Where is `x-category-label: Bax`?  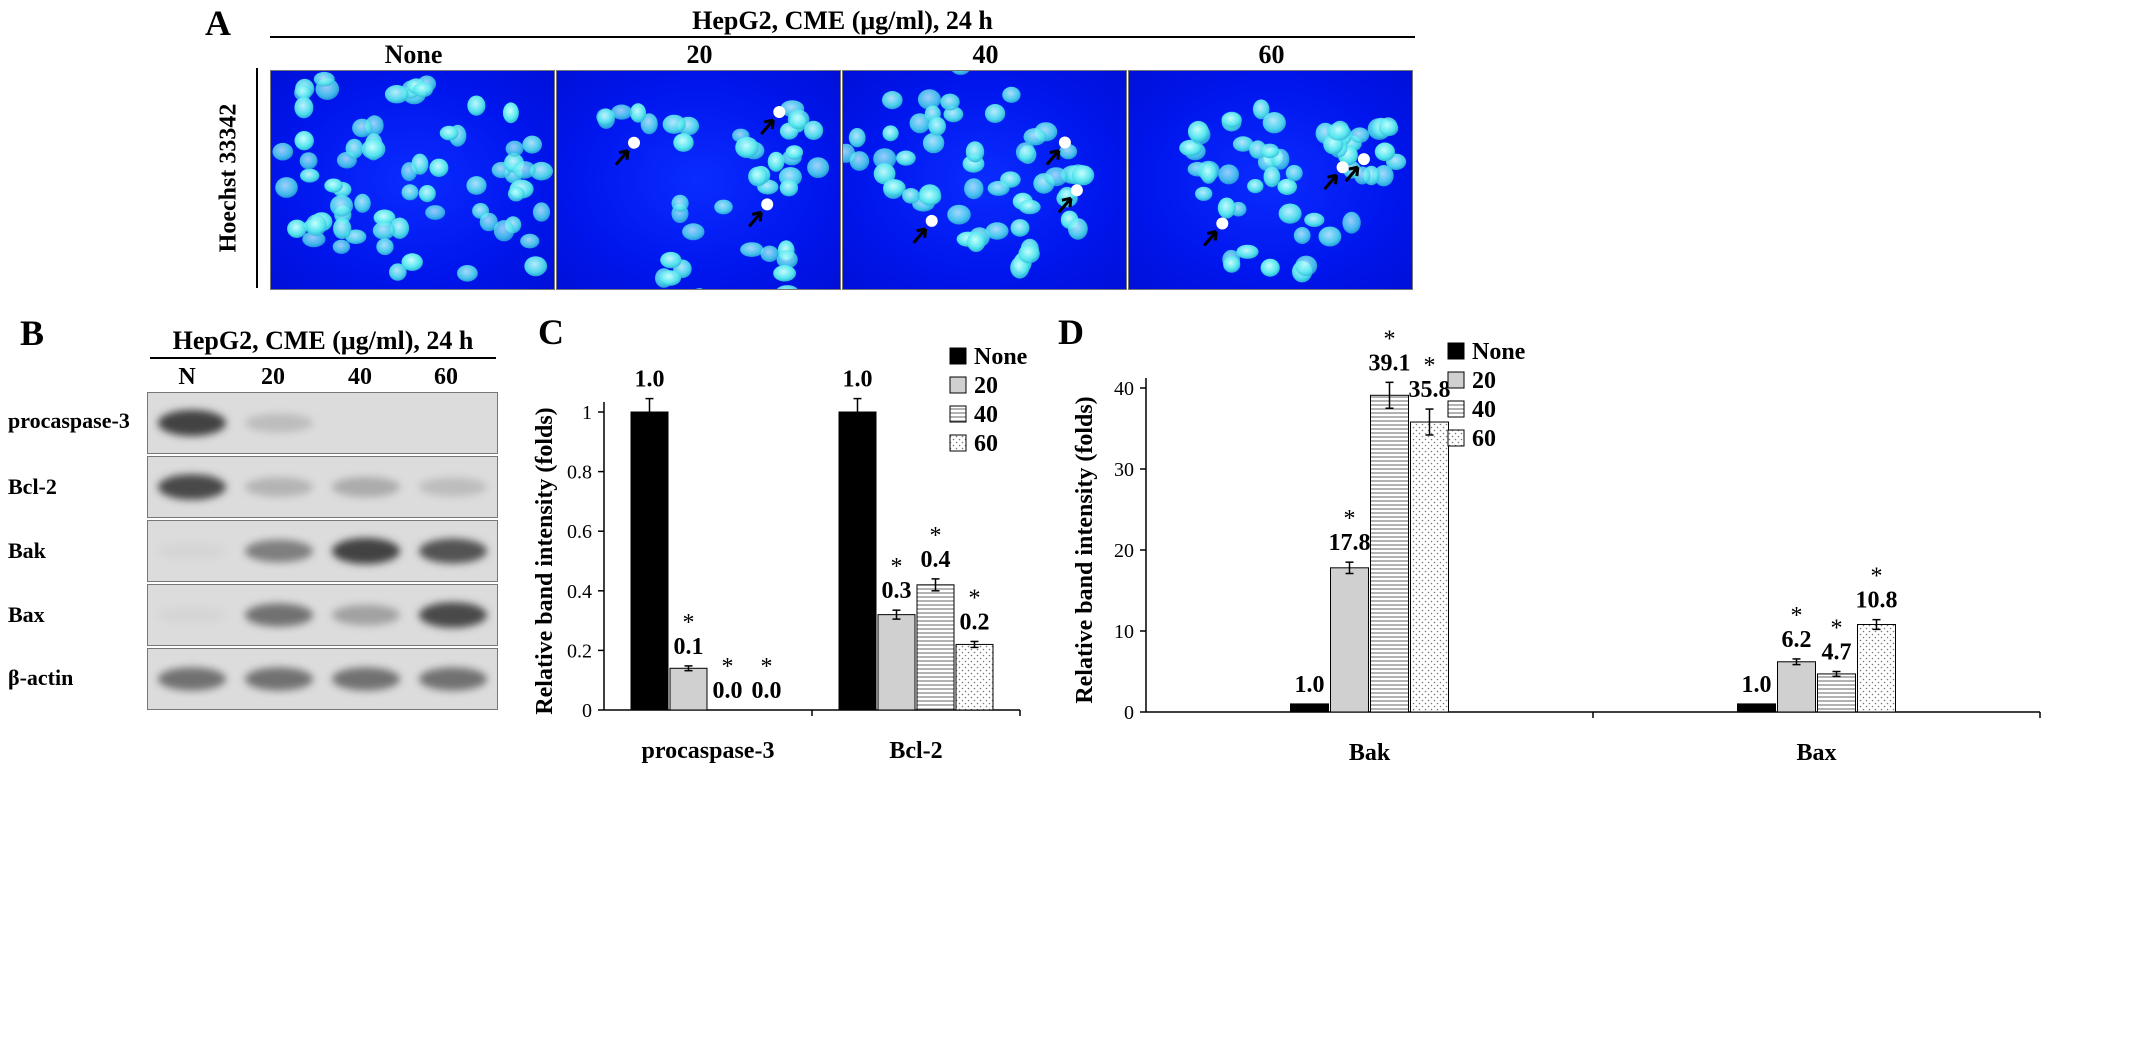
x-category-label: Bax is located at coordinates (1816, 753).